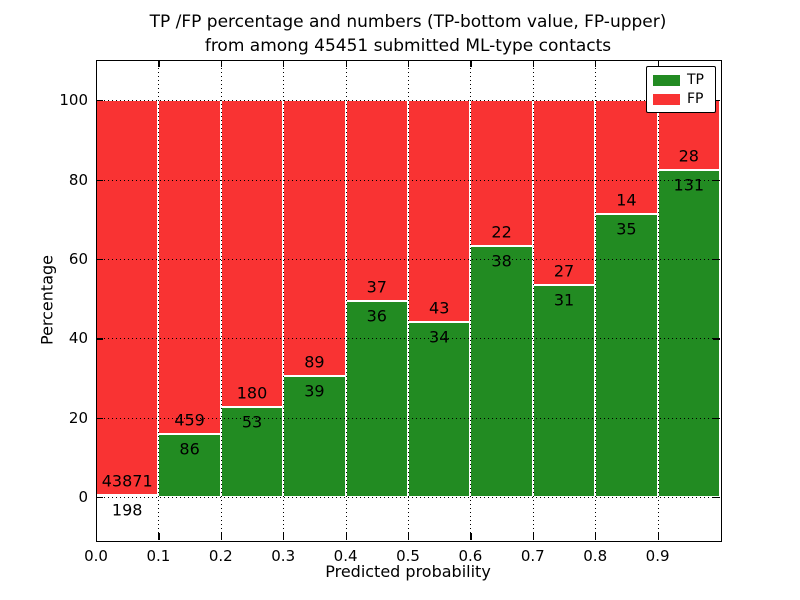 The height and width of the screenshot is (600, 800). What do you see at coordinates (189, 449) in the screenshot?
I see `tp-count-label: 86` at bounding box center [189, 449].